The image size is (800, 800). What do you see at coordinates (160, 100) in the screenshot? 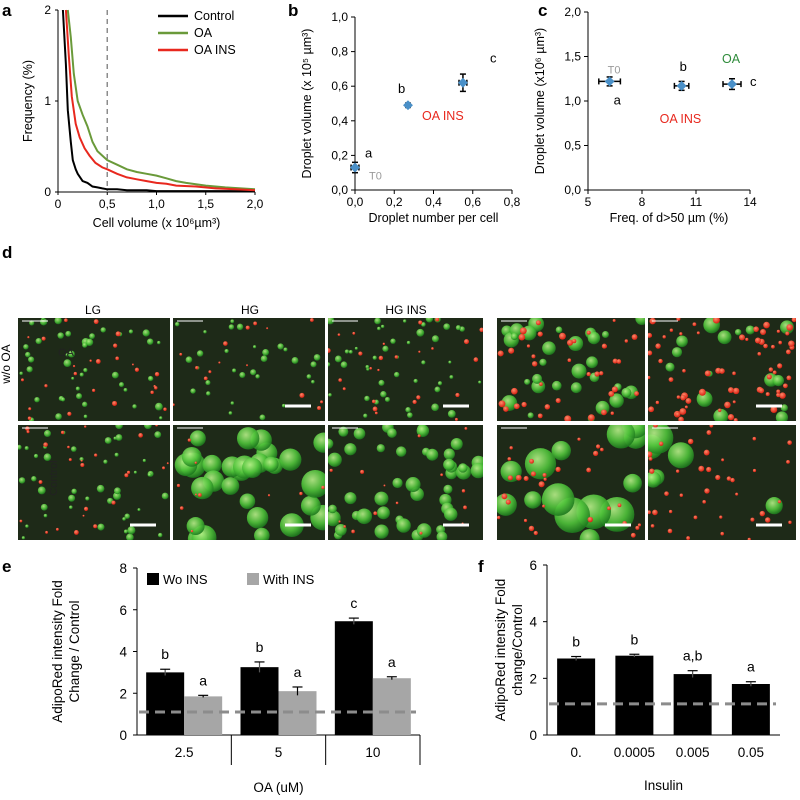
I see `series-line-oa-ins` at bounding box center [160, 100].